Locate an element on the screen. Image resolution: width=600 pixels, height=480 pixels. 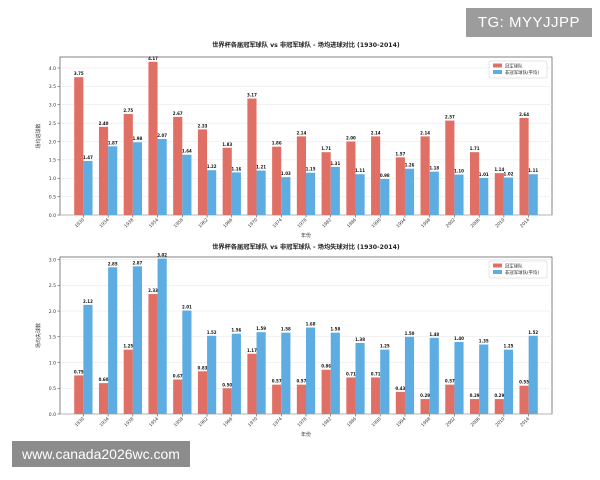
bar-value-label: 1.14 is located at coordinates (499, 169).